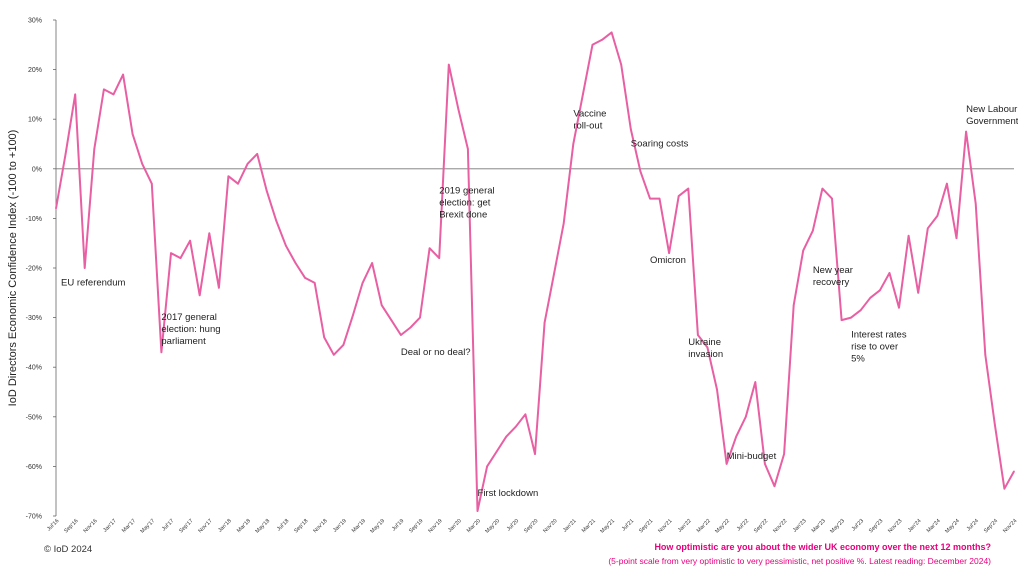 The image size is (1018, 570). I want to click on y-tick-label: 0%, so click(37, 169).